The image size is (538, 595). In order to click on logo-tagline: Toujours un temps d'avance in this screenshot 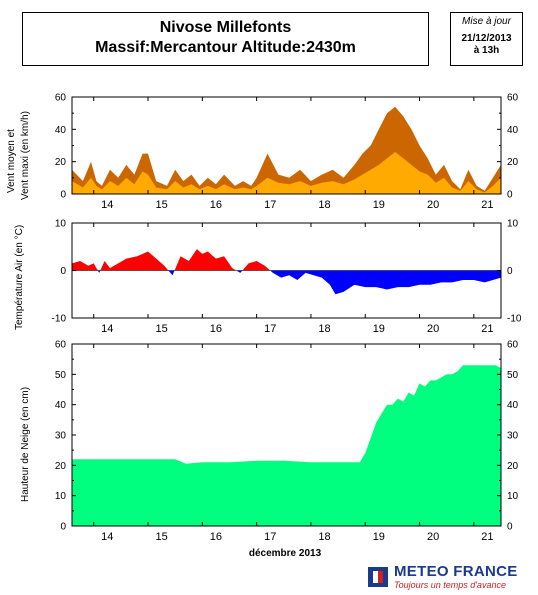, I will do `click(450, 585)`.